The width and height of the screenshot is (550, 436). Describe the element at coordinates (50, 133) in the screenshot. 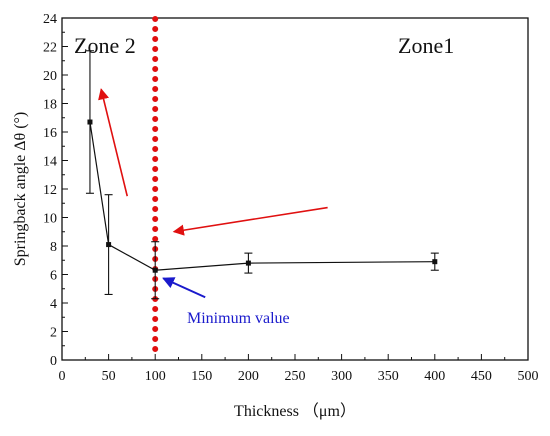

I see `y-tick-label: 16` at that location.